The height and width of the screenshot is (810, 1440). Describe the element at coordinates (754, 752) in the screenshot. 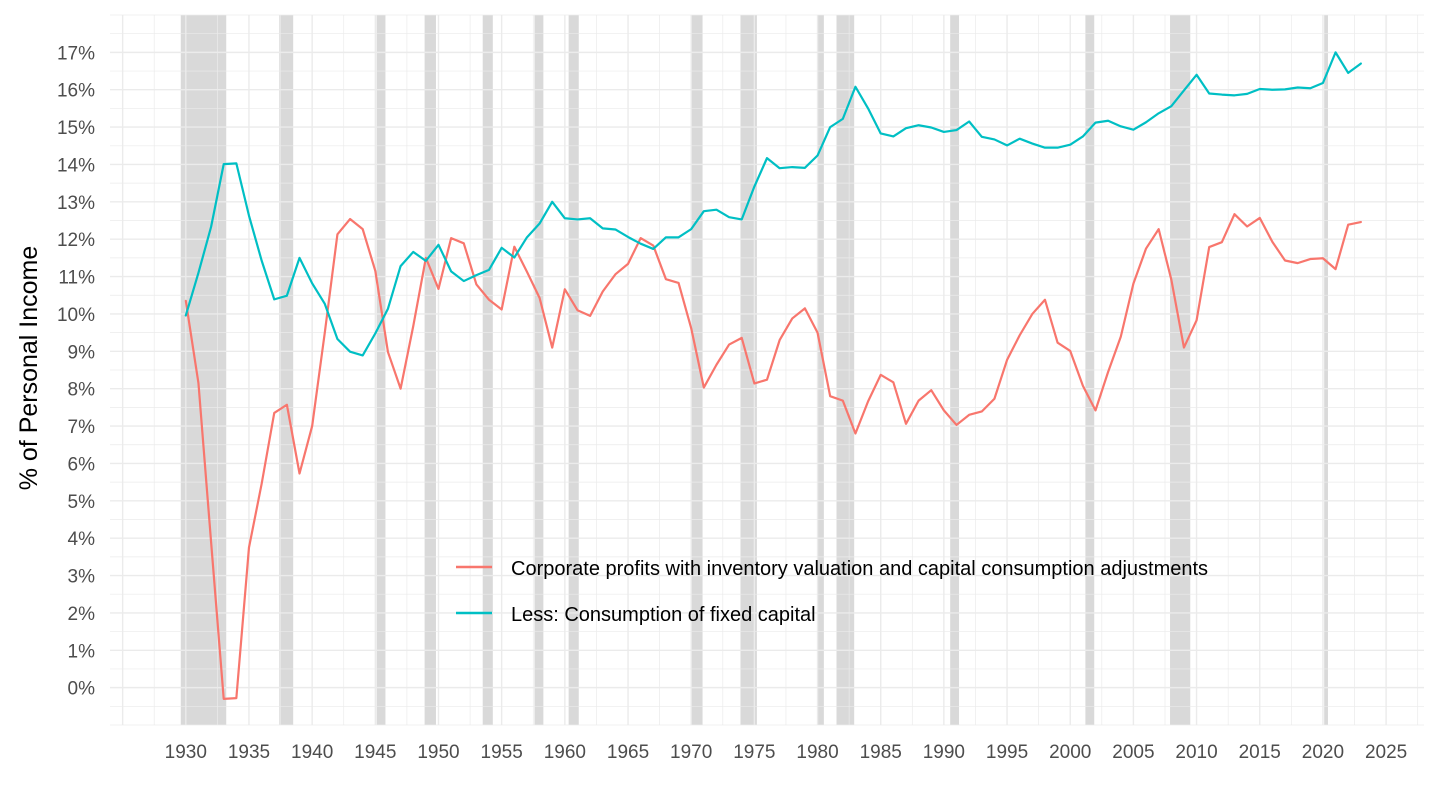

I see `x-tick-label: 1975` at that location.